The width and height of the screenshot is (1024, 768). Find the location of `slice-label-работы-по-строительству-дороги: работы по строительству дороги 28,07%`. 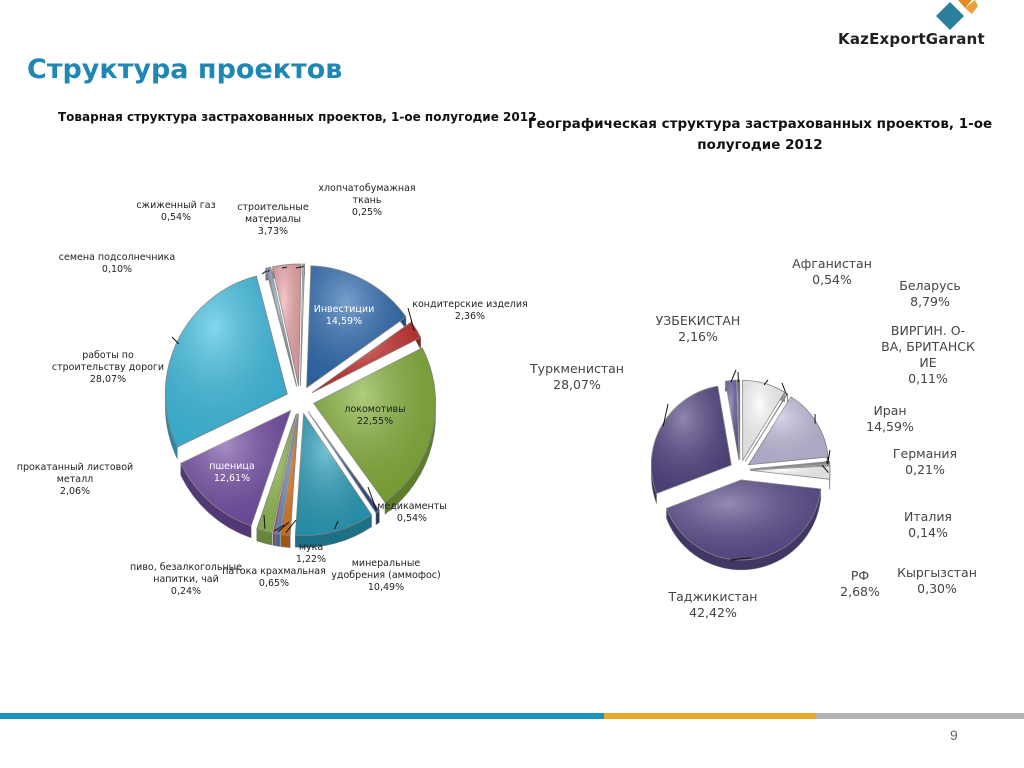

slice-label-работы-по-строительству-дороги: работы по строительству дороги 28,07% is located at coordinates (108, 367).